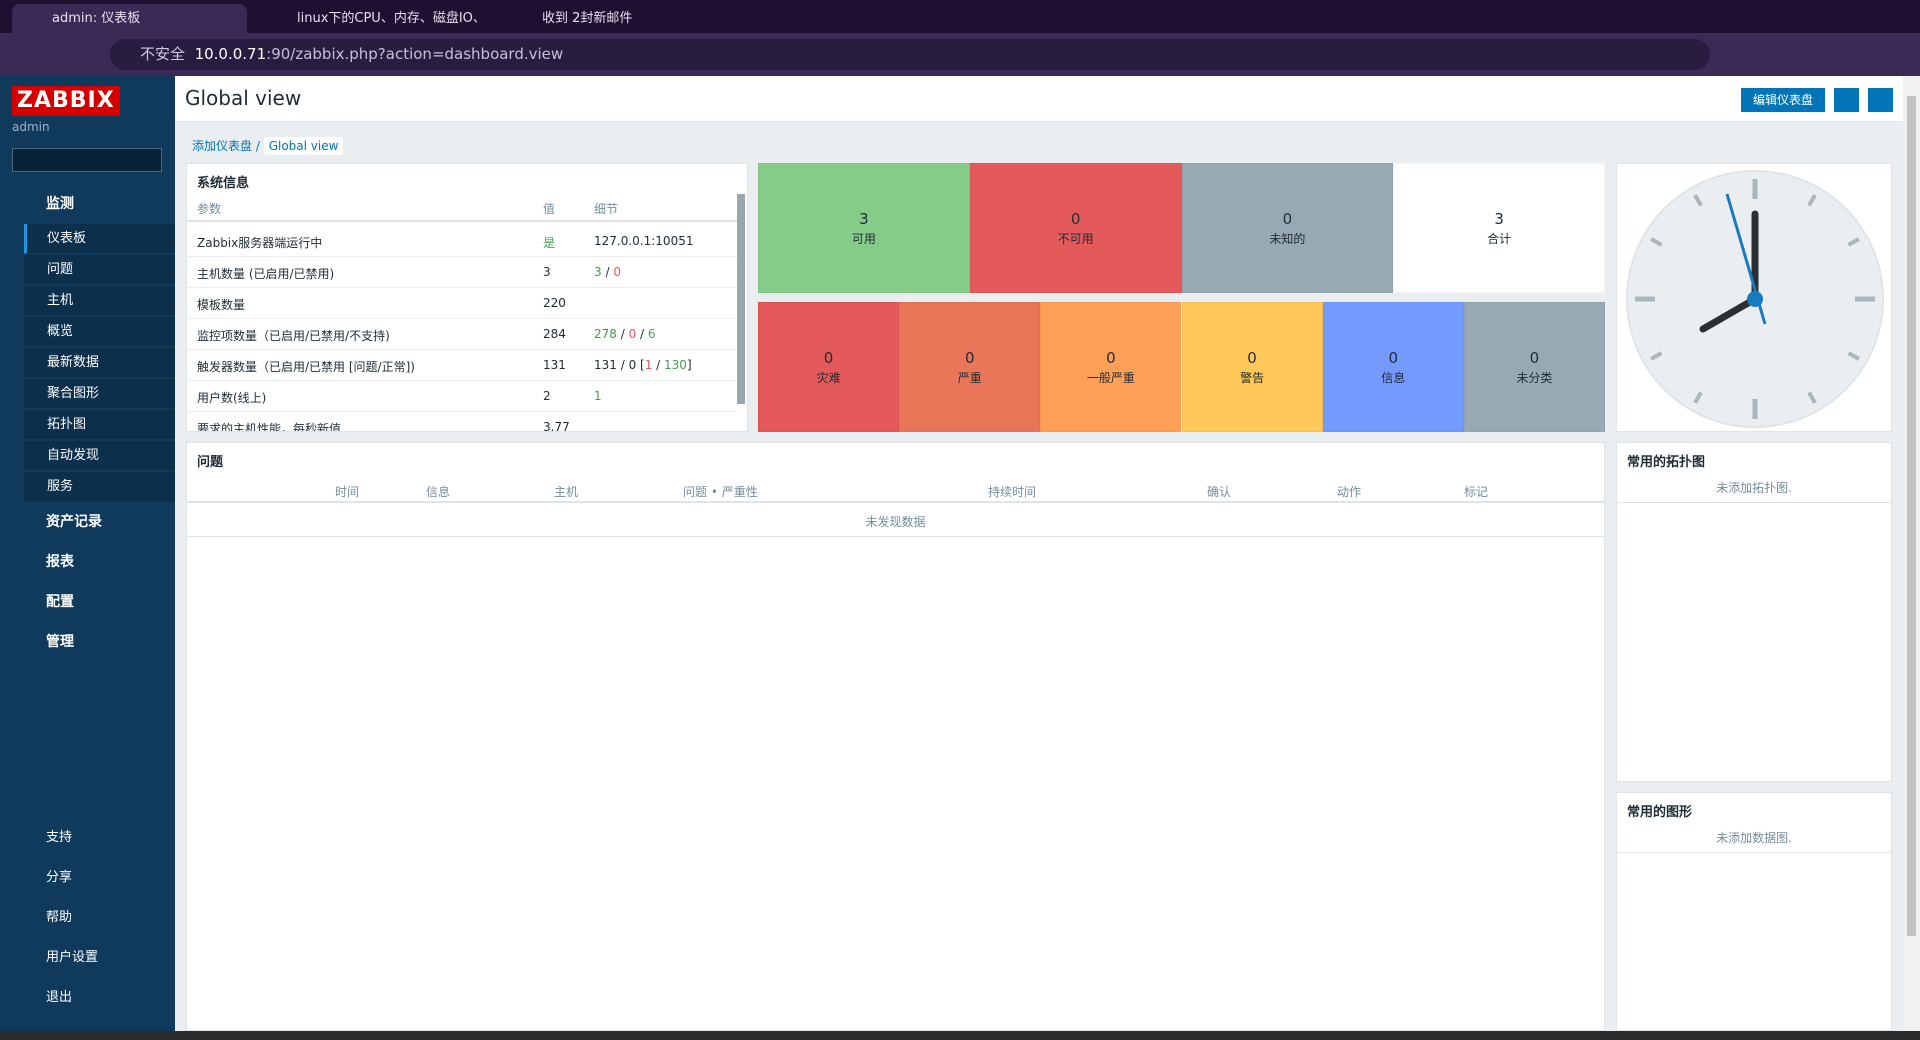 The height and width of the screenshot is (1040, 1920). What do you see at coordinates (129, 18) in the screenshot?
I see `tab: admin: 仪表板` at bounding box center [129, 18].